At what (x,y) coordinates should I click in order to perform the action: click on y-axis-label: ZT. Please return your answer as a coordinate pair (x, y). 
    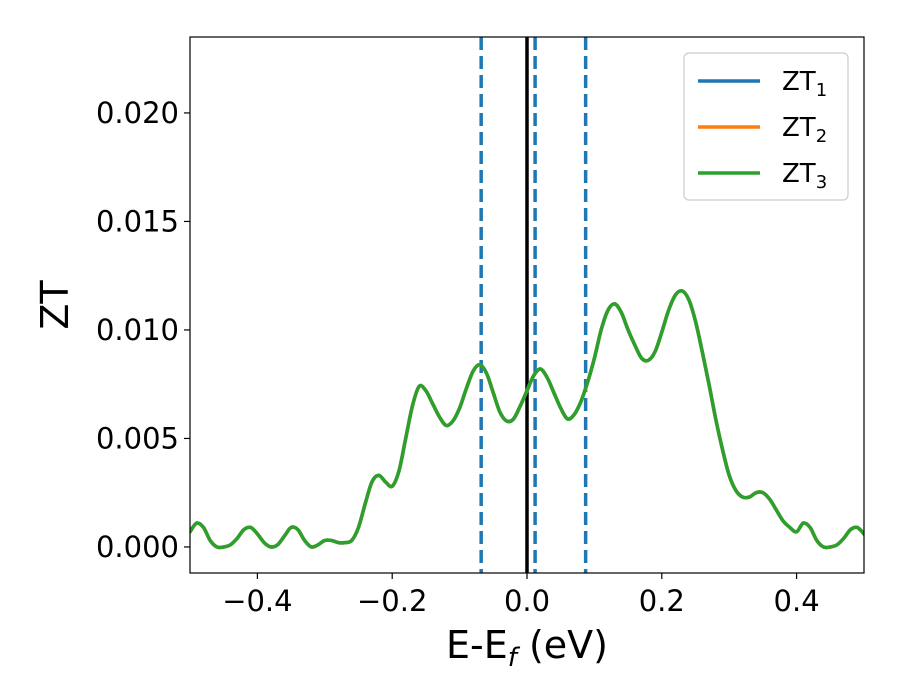
    Looking at the image, I should click on (55, 305).